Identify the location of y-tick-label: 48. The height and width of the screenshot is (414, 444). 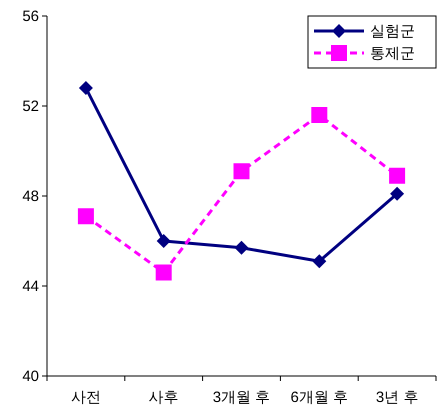
(30, 196).